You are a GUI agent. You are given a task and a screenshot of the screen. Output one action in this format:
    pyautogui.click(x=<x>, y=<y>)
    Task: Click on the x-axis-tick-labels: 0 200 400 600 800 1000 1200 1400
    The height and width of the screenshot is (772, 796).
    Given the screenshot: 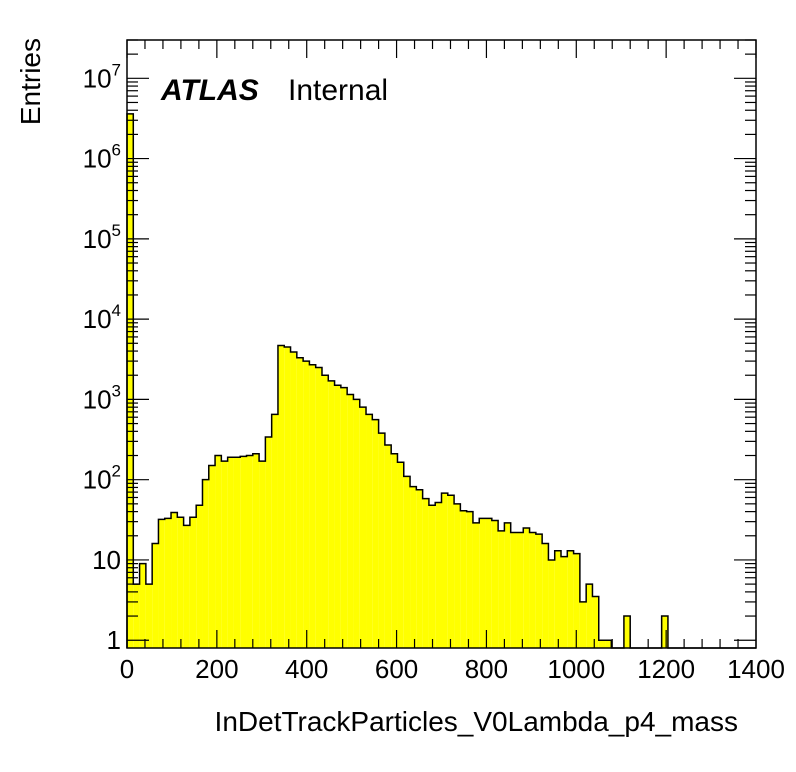 What is the action you would take?
    pyautogui.click(x=452, y=669)
    